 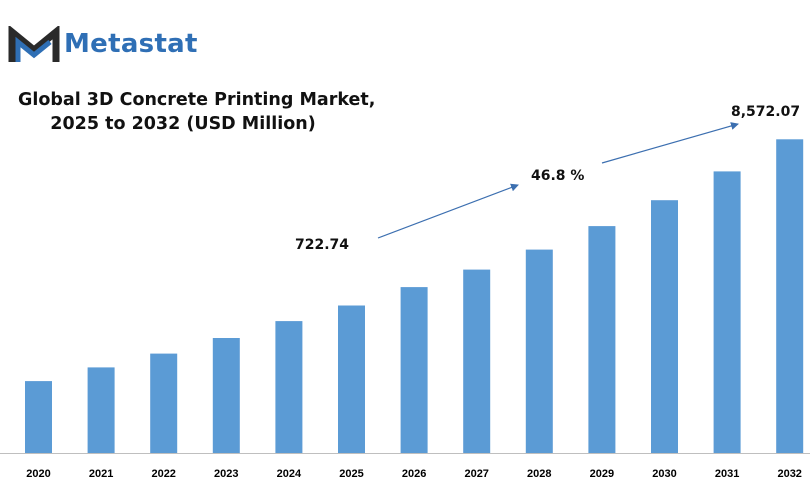 I want to click on bar-2020, so click(x=38, y=417).